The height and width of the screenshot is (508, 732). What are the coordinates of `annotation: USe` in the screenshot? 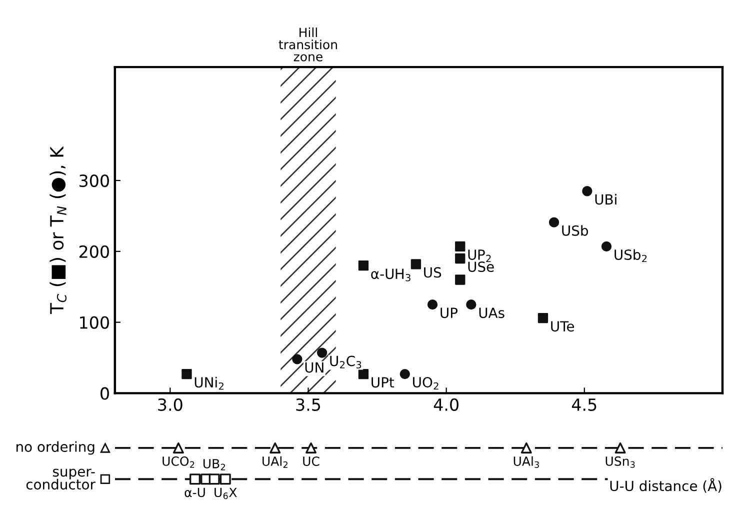 It's located at (481, 267).